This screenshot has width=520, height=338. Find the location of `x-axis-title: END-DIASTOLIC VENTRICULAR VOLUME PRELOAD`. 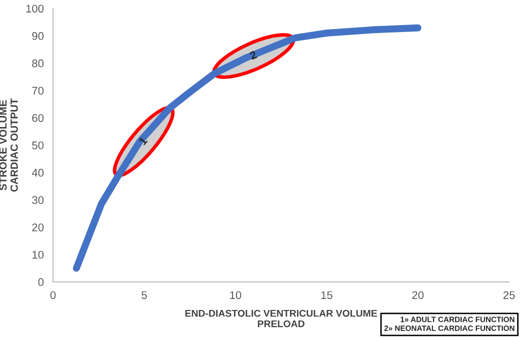

x-axis-title: END-DIASTOLIC VENTRICULAR VOLUME PRELOAD is located at coordinates (281, 319).